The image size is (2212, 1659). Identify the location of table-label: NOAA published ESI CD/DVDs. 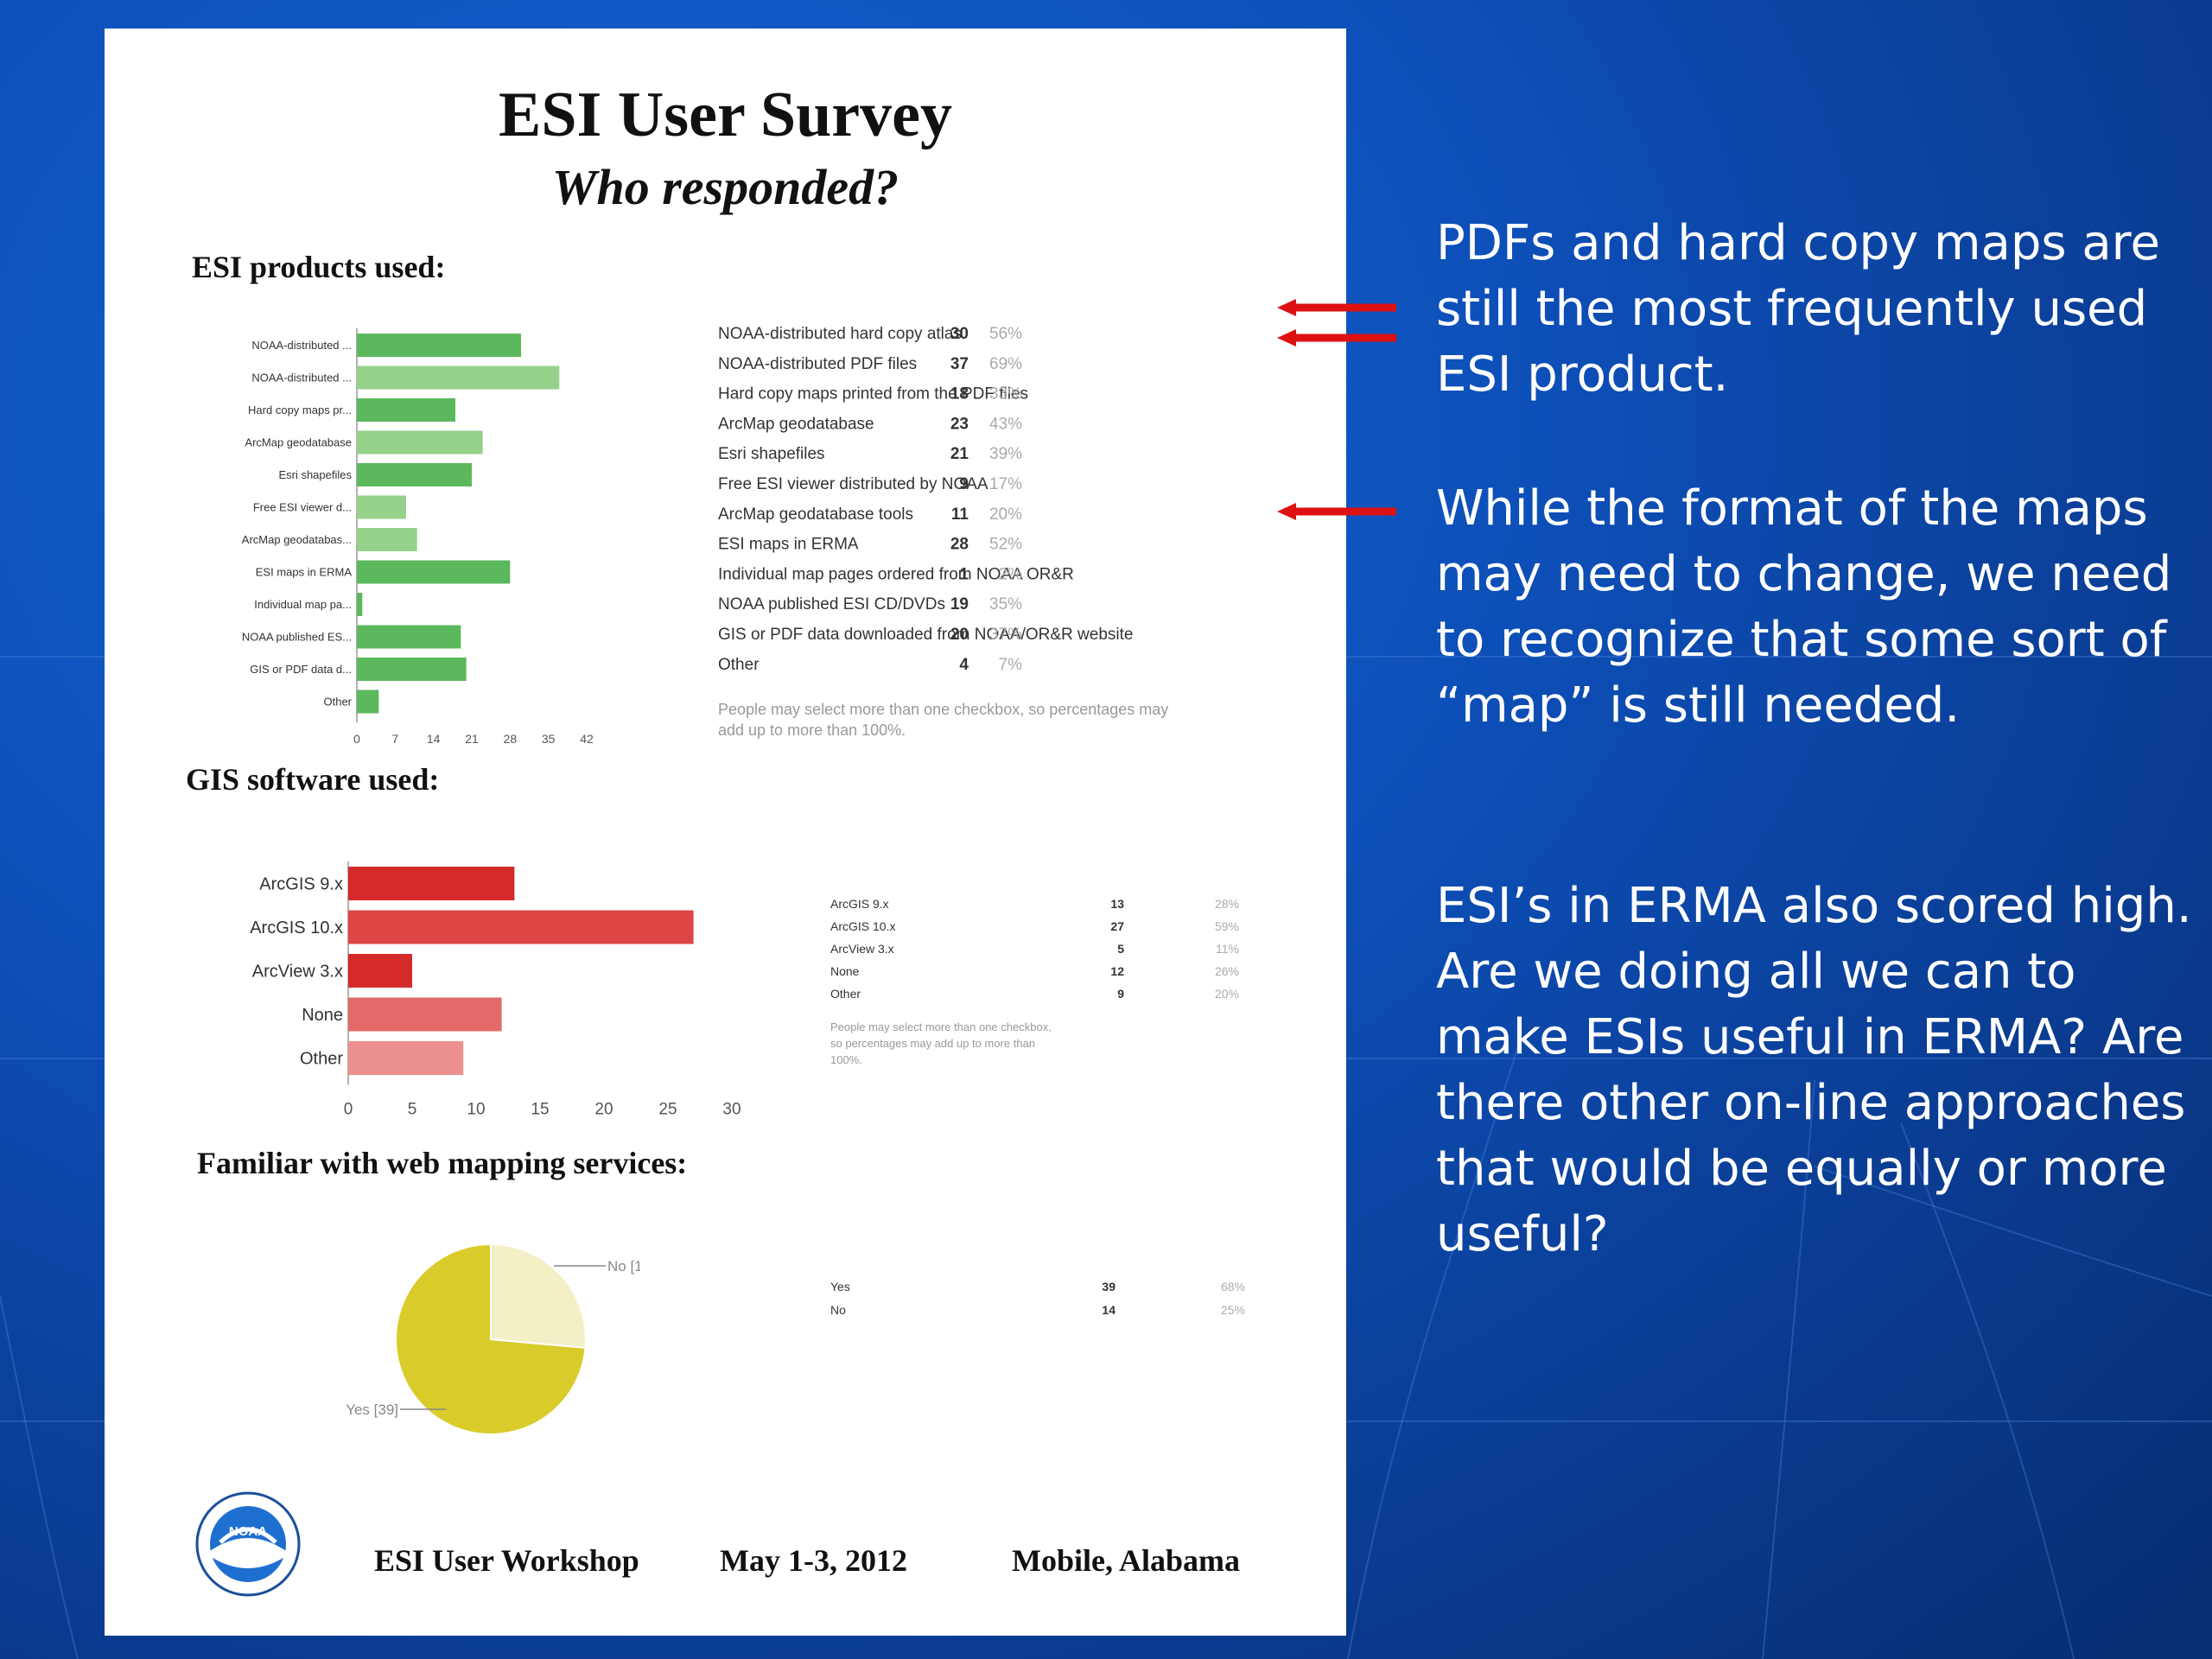
(831, 604).